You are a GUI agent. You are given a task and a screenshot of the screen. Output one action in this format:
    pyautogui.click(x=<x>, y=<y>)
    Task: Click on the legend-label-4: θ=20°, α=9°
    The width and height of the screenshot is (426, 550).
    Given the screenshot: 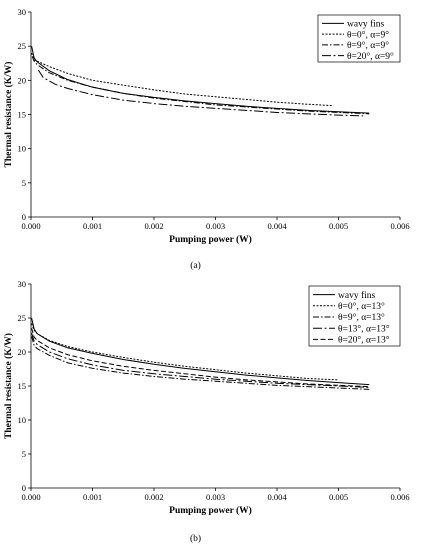 What is the action you would take?
    pyautogui.click(x=370, y=56)
    